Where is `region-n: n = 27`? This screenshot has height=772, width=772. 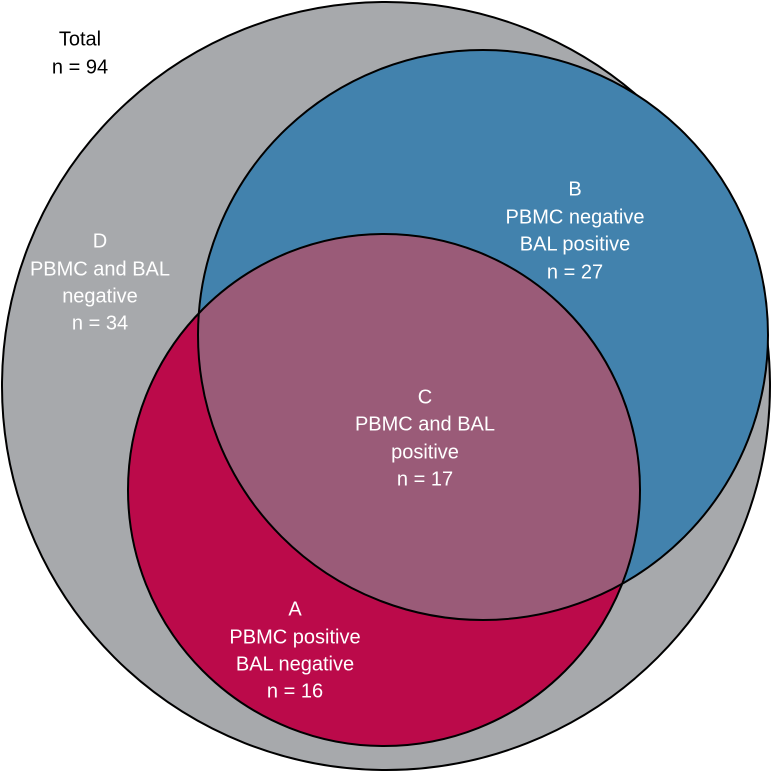
region-n: n = 27 is located at coordinates (575, 272).